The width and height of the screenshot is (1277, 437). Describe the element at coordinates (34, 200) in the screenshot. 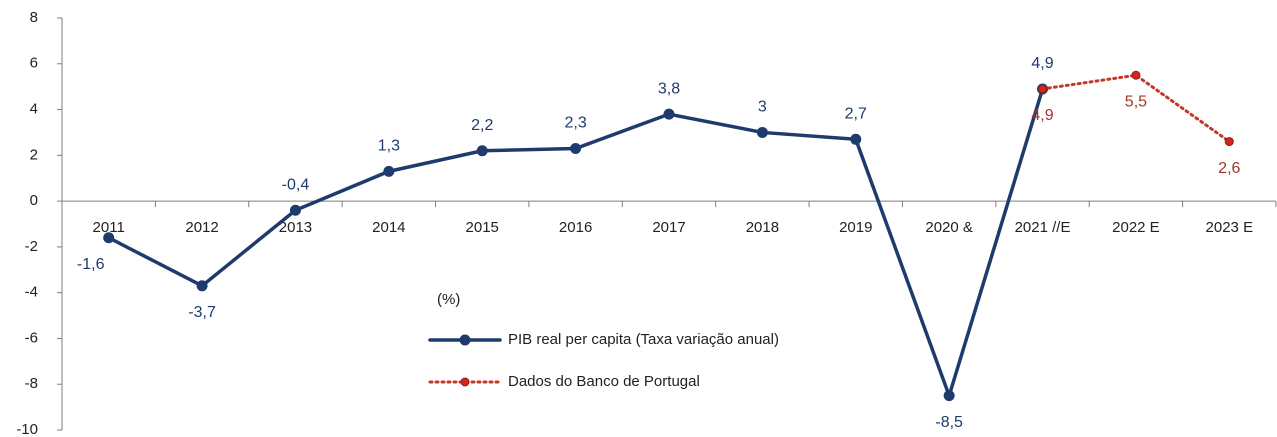

I see `y-tick-label: 0` at that location.